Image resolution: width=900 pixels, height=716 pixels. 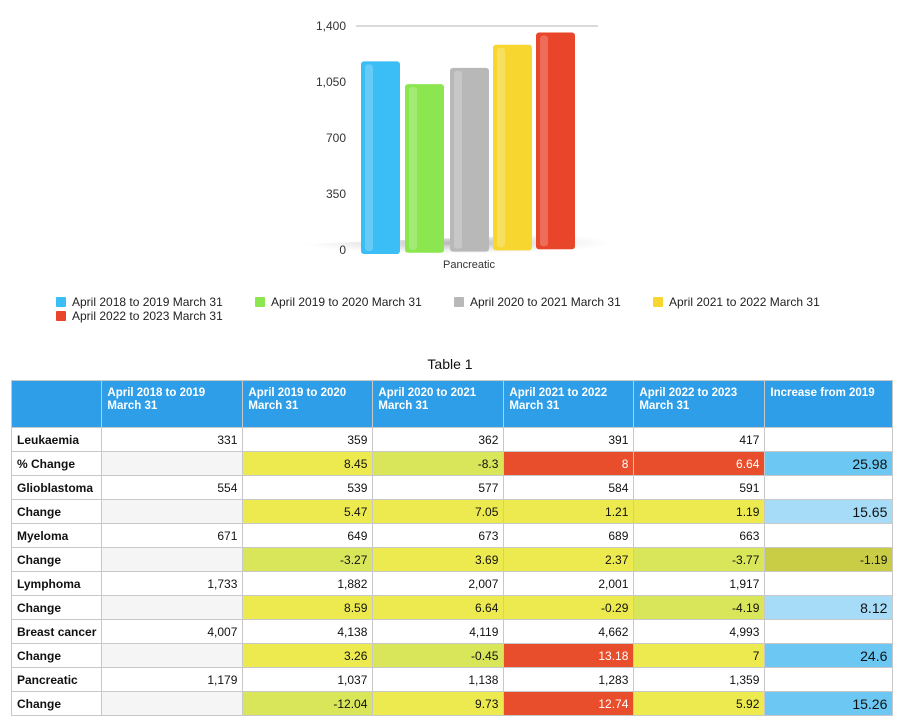 What do you see at coordinates (699, 439) in the screenshot?
I see `table-cell: 417` at bounding box center [699, 439].